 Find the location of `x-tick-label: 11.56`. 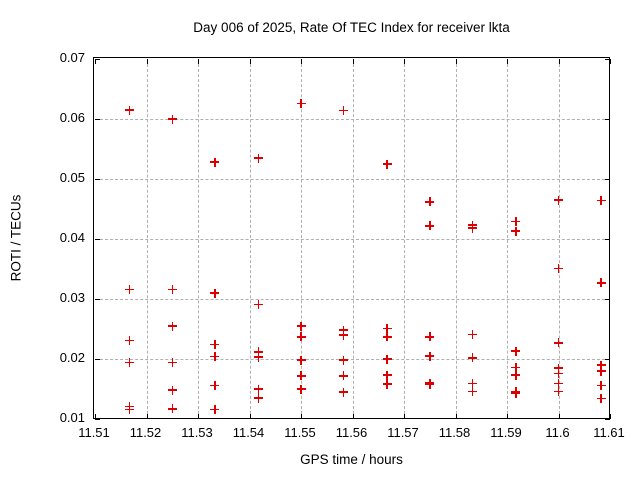

x-tick-label: 11.56 is located at coordinates (351, 432).